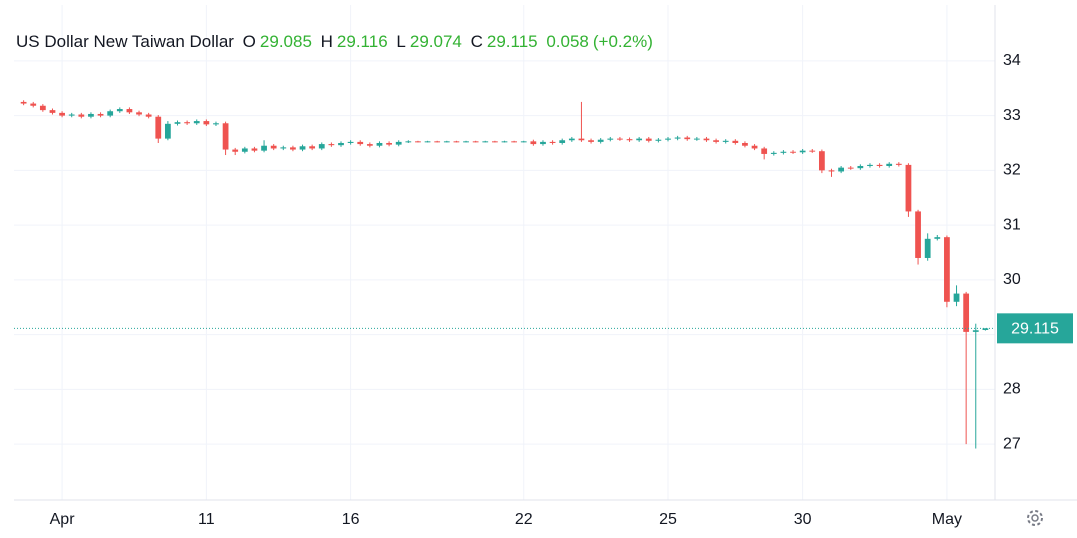 This screenshot has width=1077, height=538. I want to click on settings-icon, so click(1035, 518).